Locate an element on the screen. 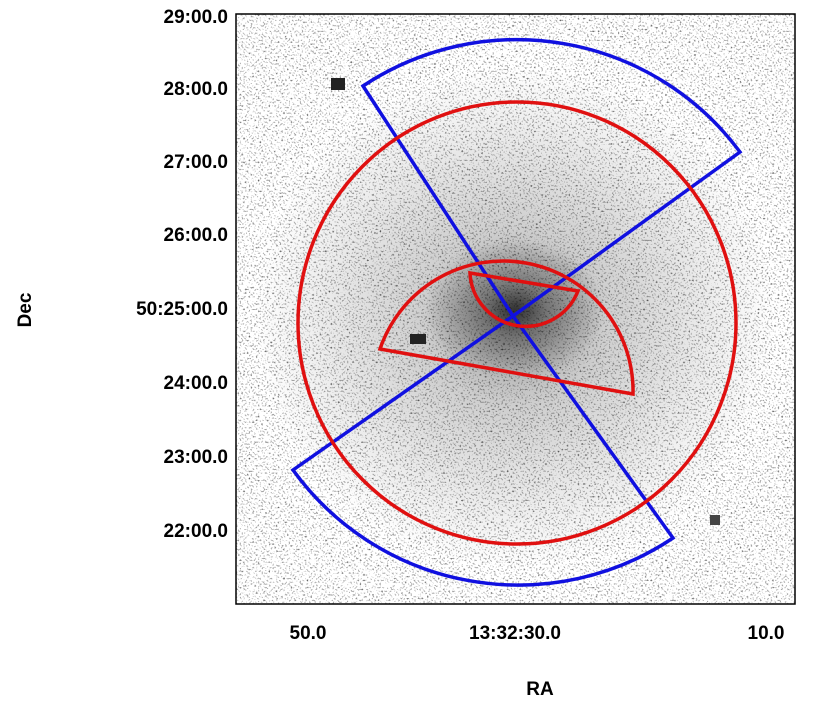 The width and height of the screenshot is (830, 709). y-tick-label: 27:00.0 is located at coordinates (196, 162).